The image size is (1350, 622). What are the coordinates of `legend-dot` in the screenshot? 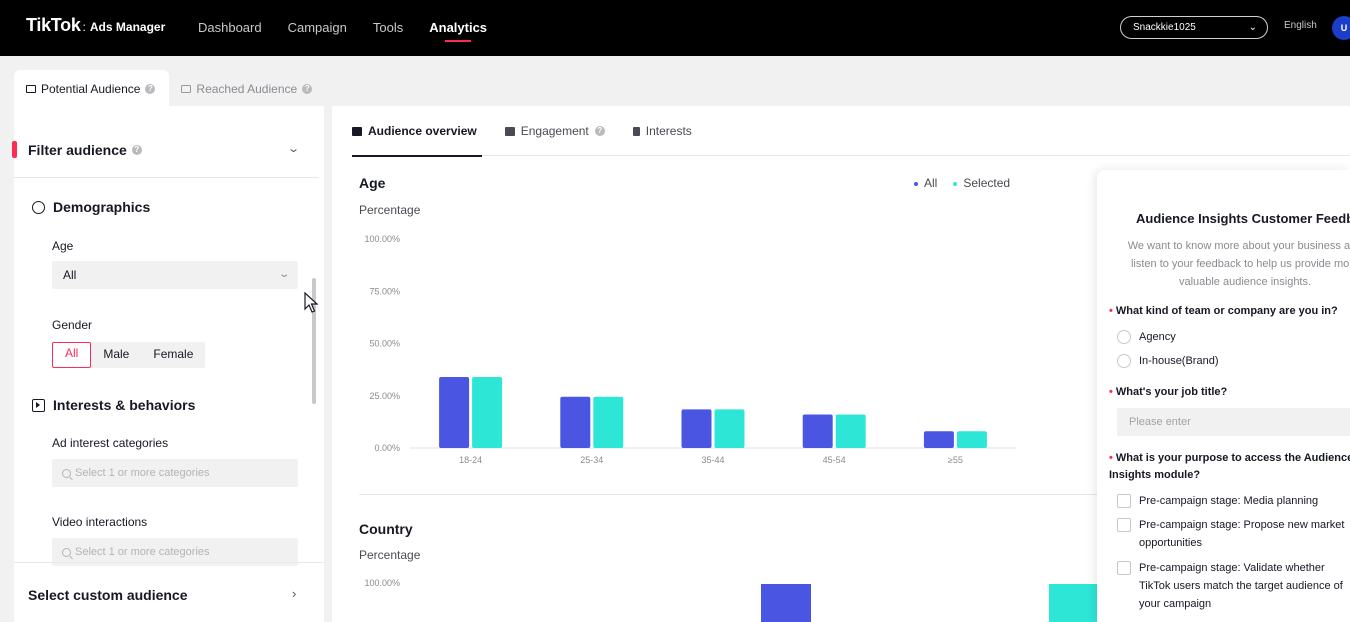 It's located at (916, 183).